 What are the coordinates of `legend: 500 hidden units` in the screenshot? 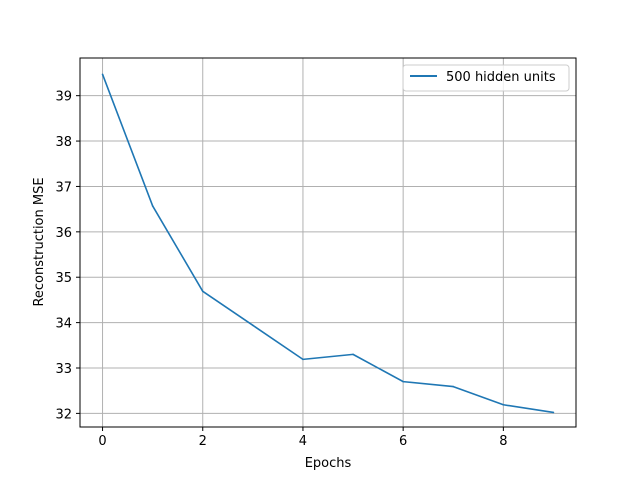 It's located at (486, 78).